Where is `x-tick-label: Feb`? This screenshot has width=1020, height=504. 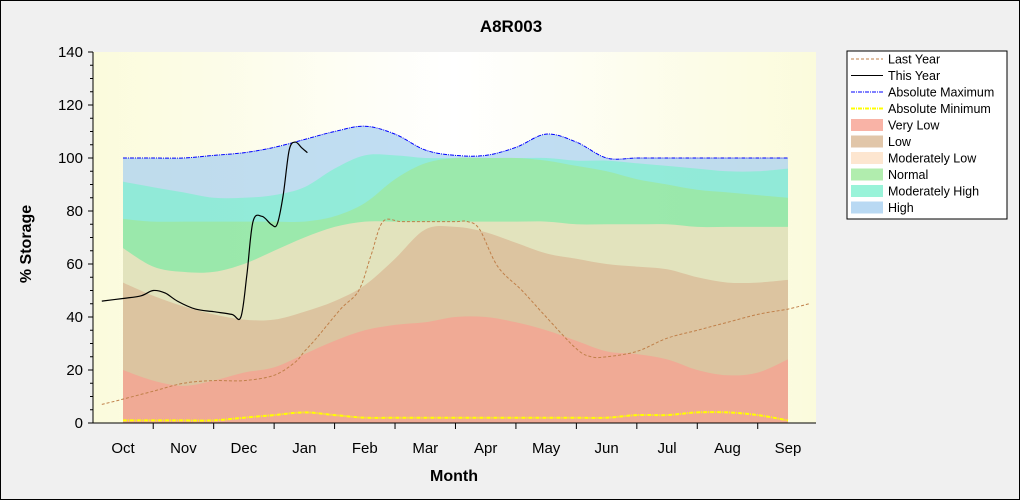 x-tick-label: Feb is located at coordinates (365, 448).